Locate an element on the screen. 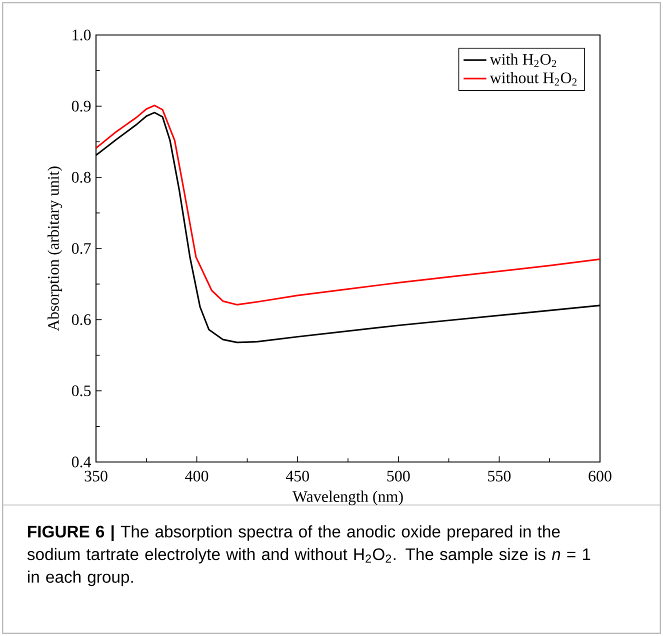  x-tick-label: 450 is located at coordinates (297, 476).